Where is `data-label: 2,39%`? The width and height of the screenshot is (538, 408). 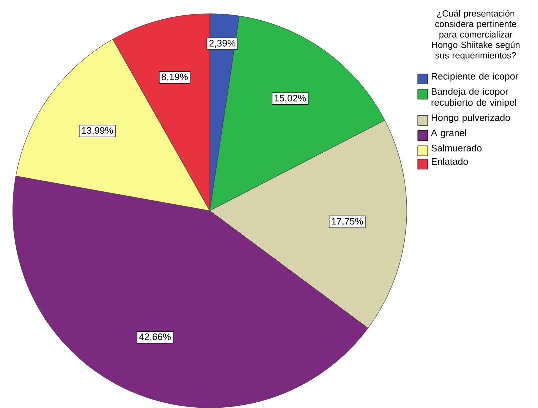 data-label: 2,39% is located at coordinates (223, 44).